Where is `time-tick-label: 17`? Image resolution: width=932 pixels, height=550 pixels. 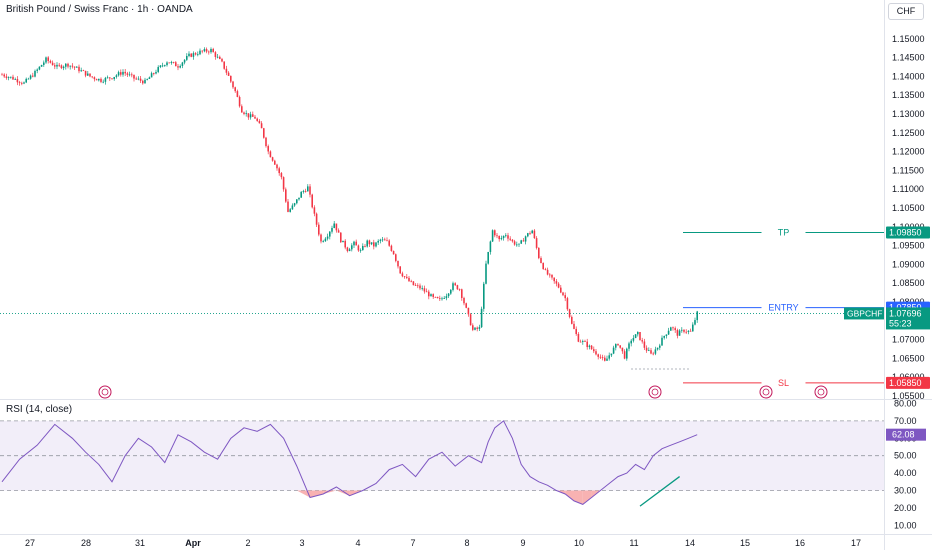
time-tick-label: 17 is located at coordinates (856, 543).